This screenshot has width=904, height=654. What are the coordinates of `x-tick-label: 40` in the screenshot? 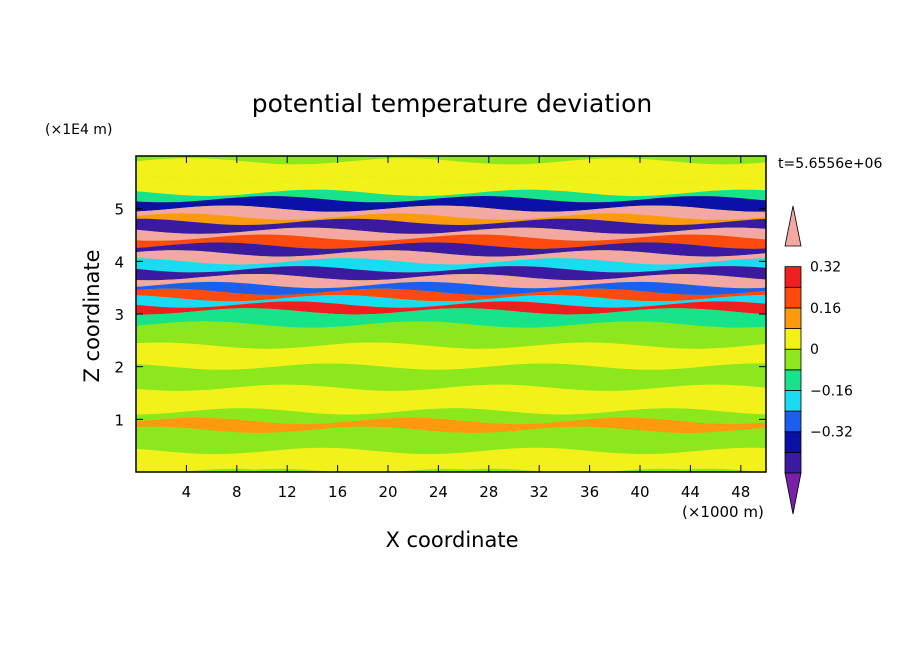 It's located at (639, 492).